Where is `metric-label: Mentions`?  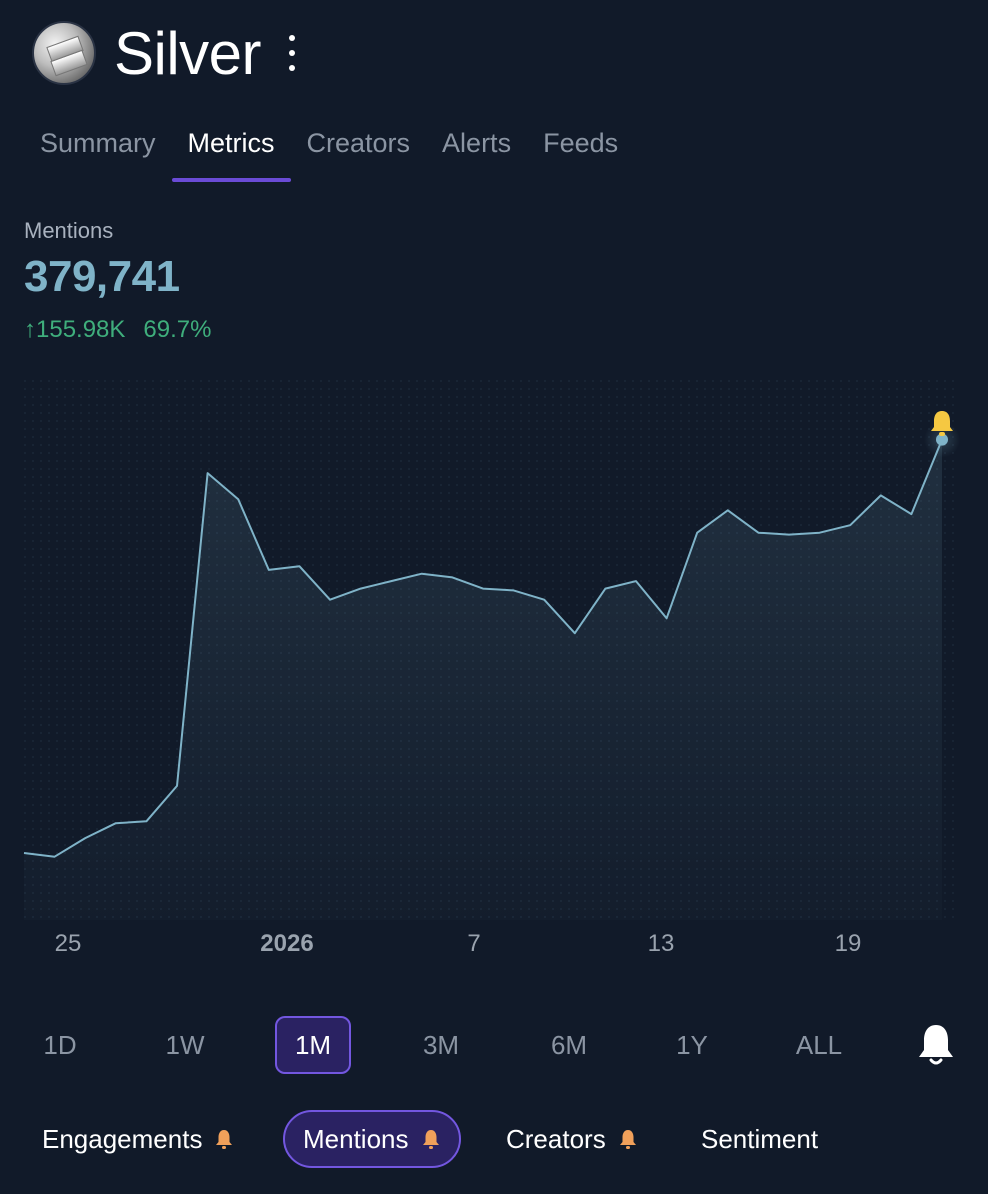
metric-label: Mentions is located at coordinates (69, 230).